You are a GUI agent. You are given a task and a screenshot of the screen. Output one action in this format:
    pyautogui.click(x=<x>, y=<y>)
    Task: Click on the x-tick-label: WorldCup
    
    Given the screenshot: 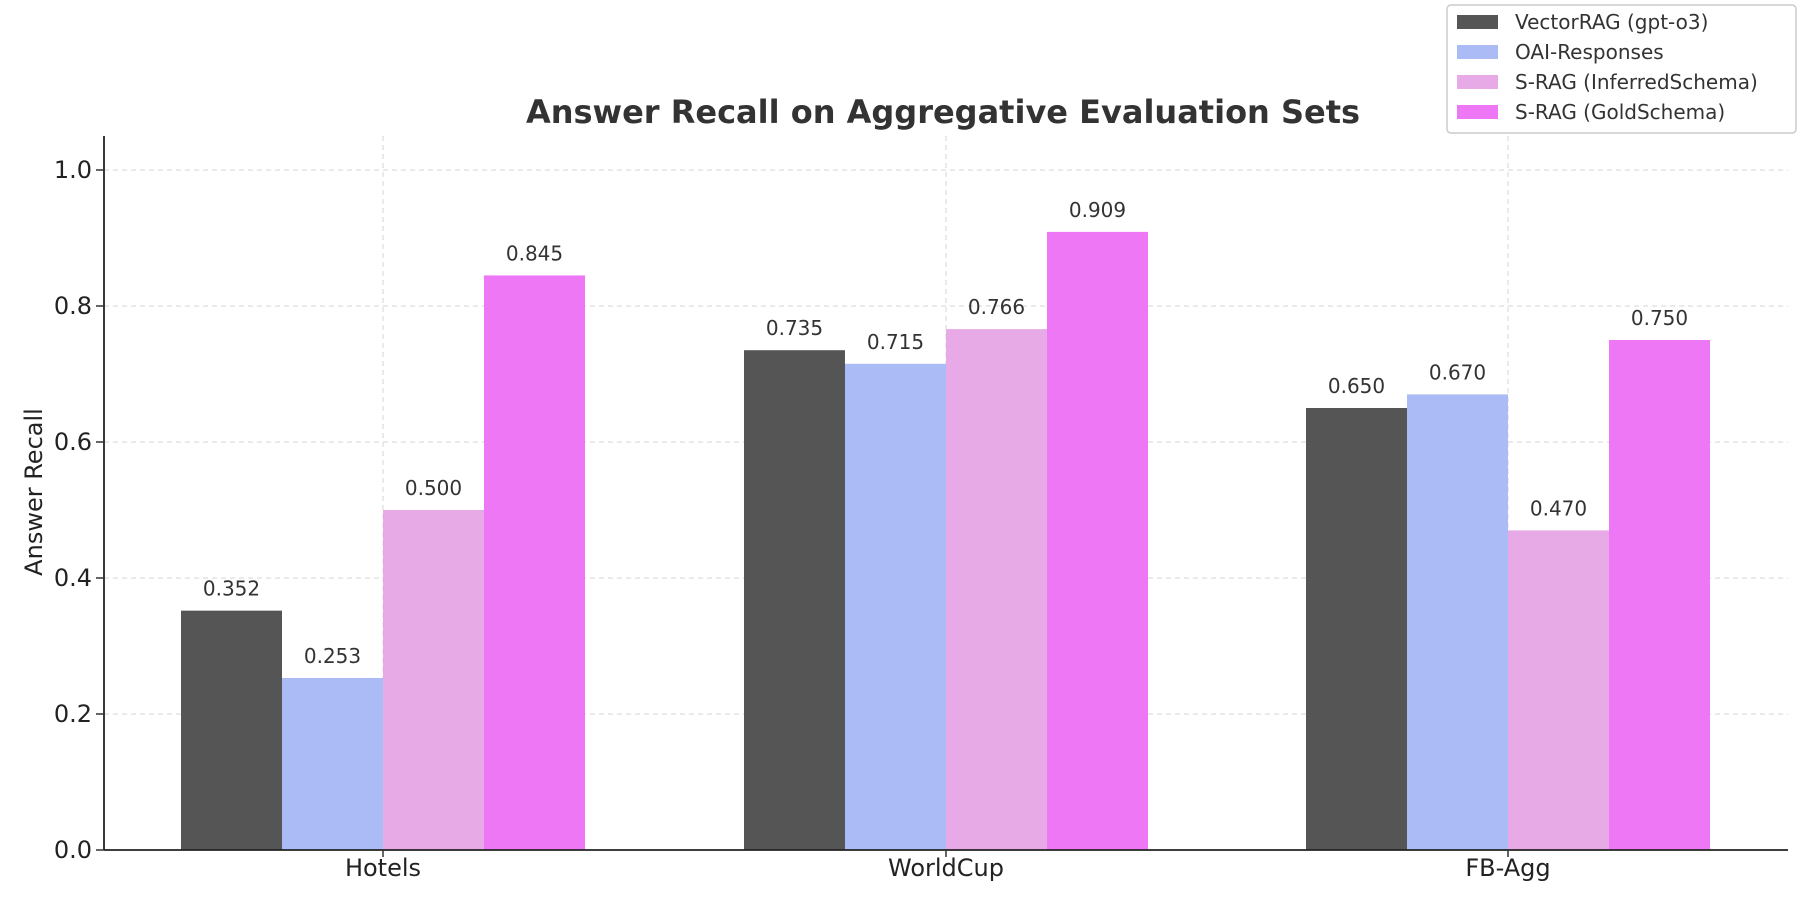 What is the action you would take?
    pyautogui.click(x=946, y=868)
    